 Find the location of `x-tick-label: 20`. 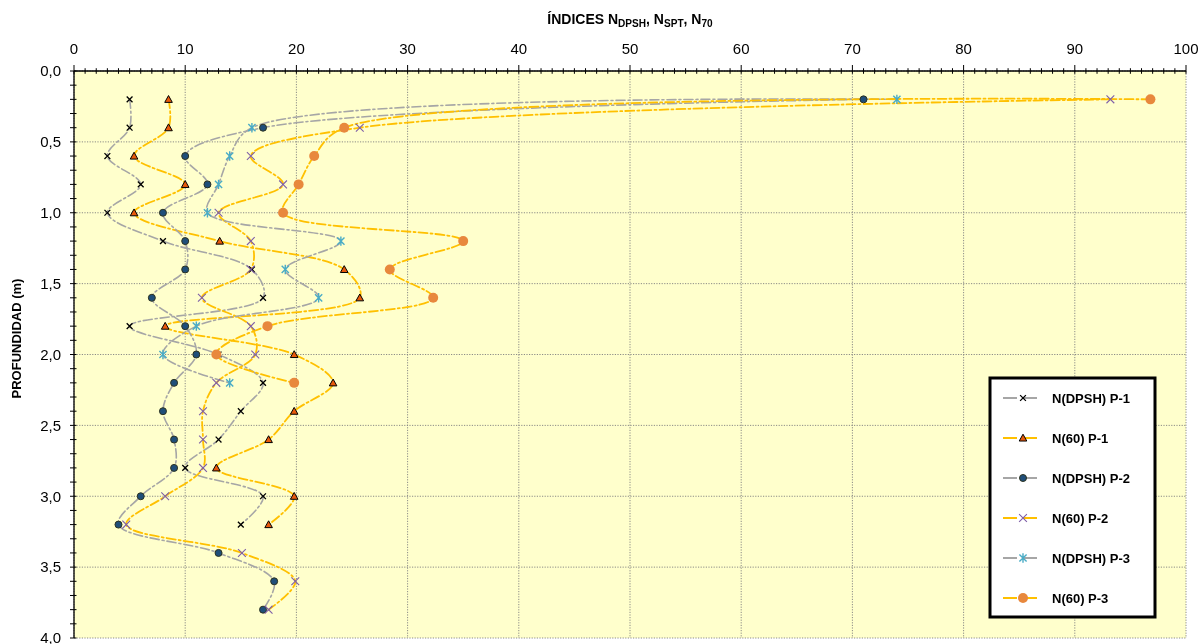

x-tick-label: 20 is located at coordinates (296, 48).